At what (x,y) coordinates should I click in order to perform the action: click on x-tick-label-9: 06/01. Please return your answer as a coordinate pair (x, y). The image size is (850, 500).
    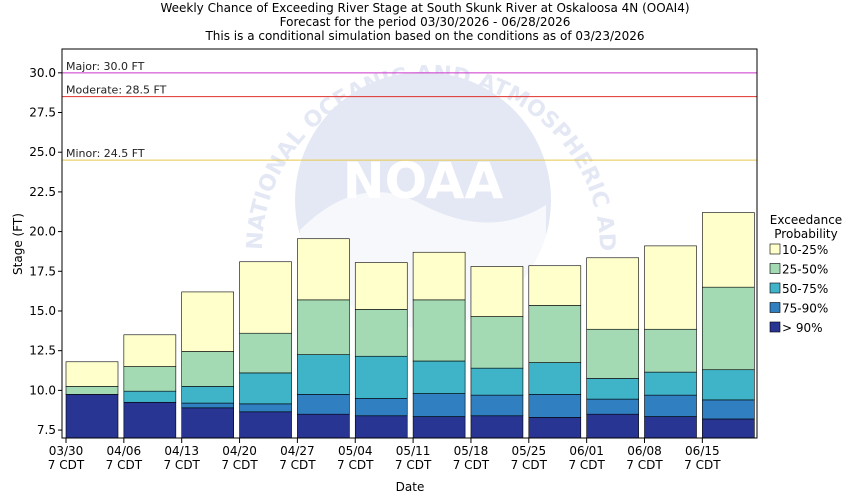
    Looking at the image, I should click on (586, 451).